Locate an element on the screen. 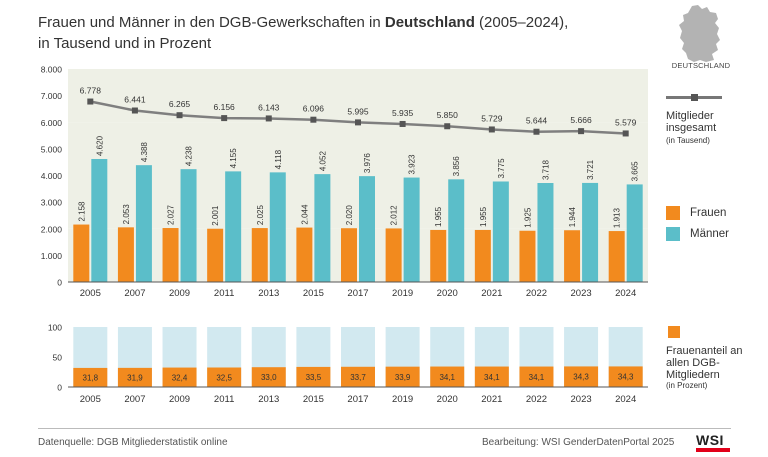  x-tick-label: 2017 is located at coordinates (357, 293).